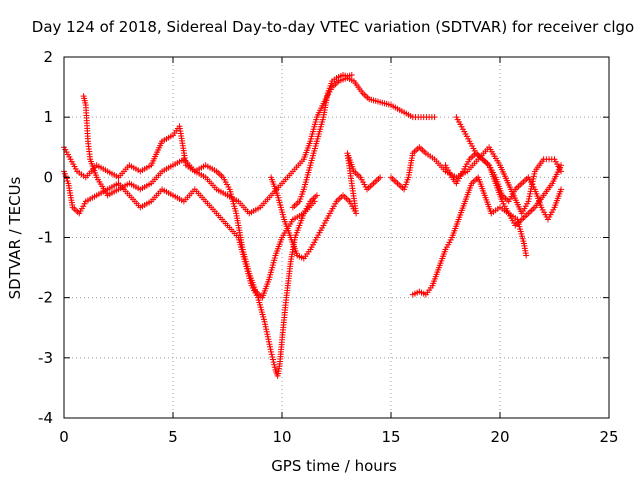 This screenshot has width=640, height=480. Describe the element at coordinates (390, 437) in the screenshot. I see `x-tick-label: 15` at that location.